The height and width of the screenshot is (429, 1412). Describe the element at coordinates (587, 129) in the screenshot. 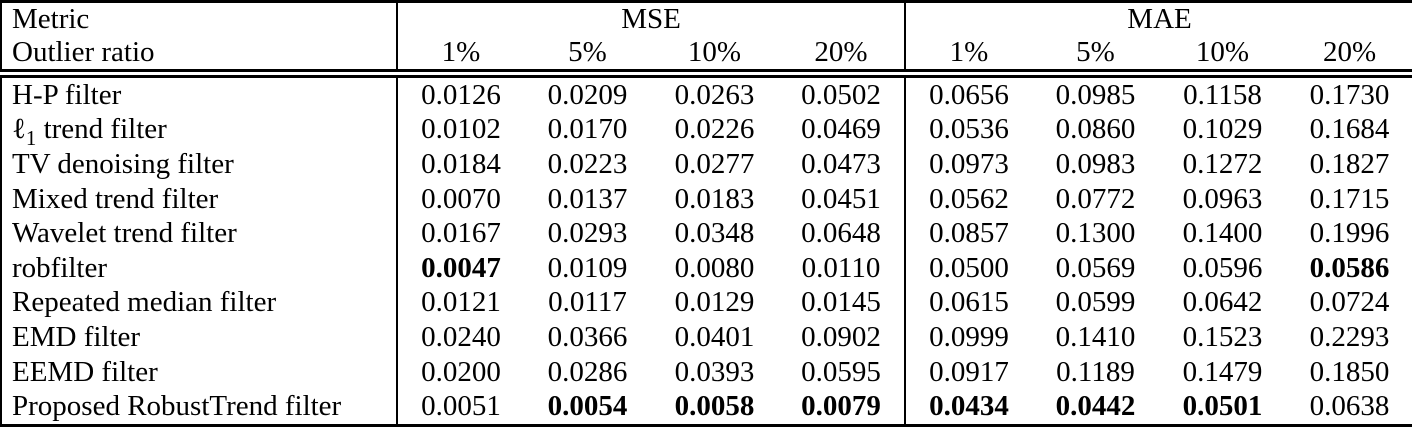

I see `mse-value: 0.0170` at that location.